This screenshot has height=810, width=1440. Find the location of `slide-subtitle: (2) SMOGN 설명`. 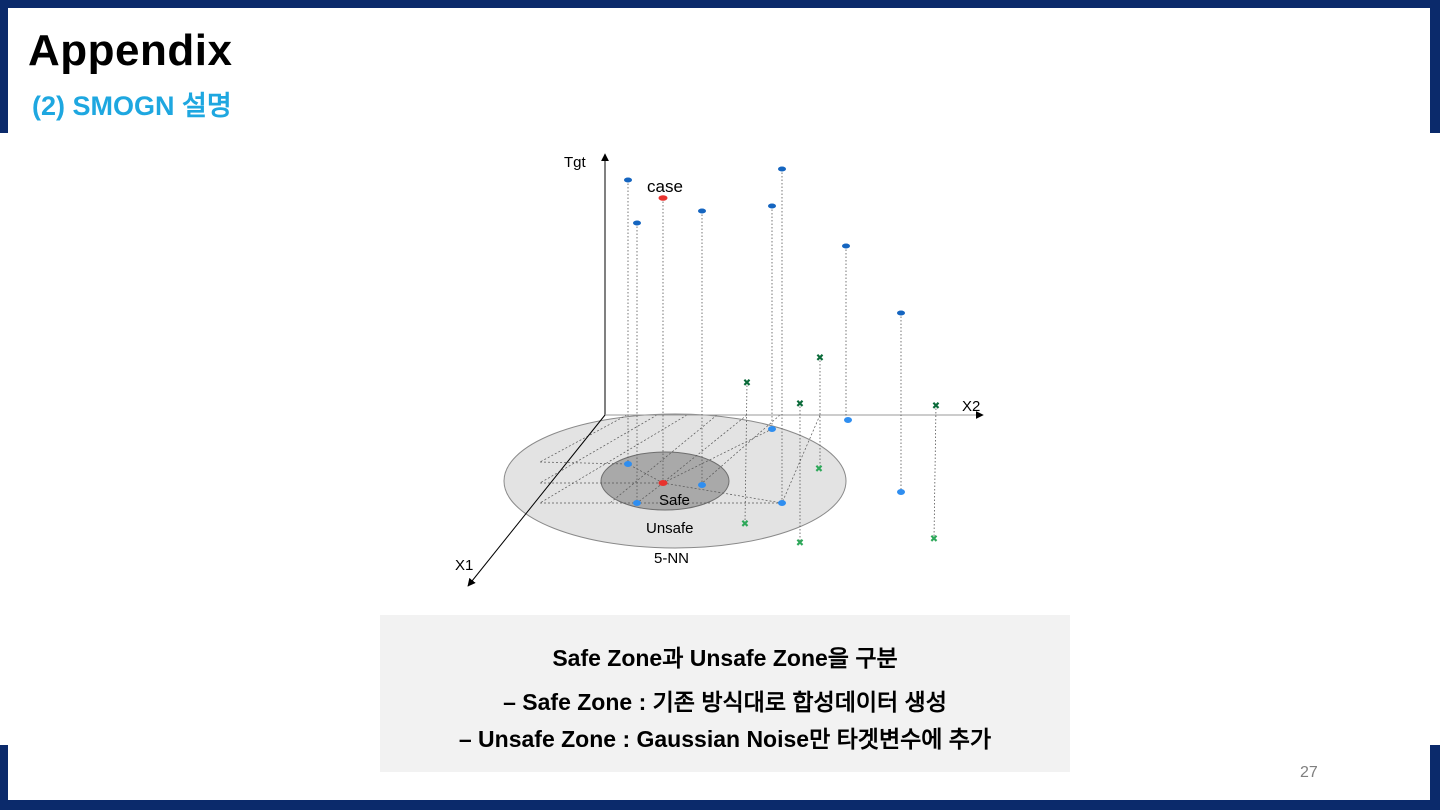

slide-subtitle: (2) SMOGN 설명 is located at coordinates (132, 106).